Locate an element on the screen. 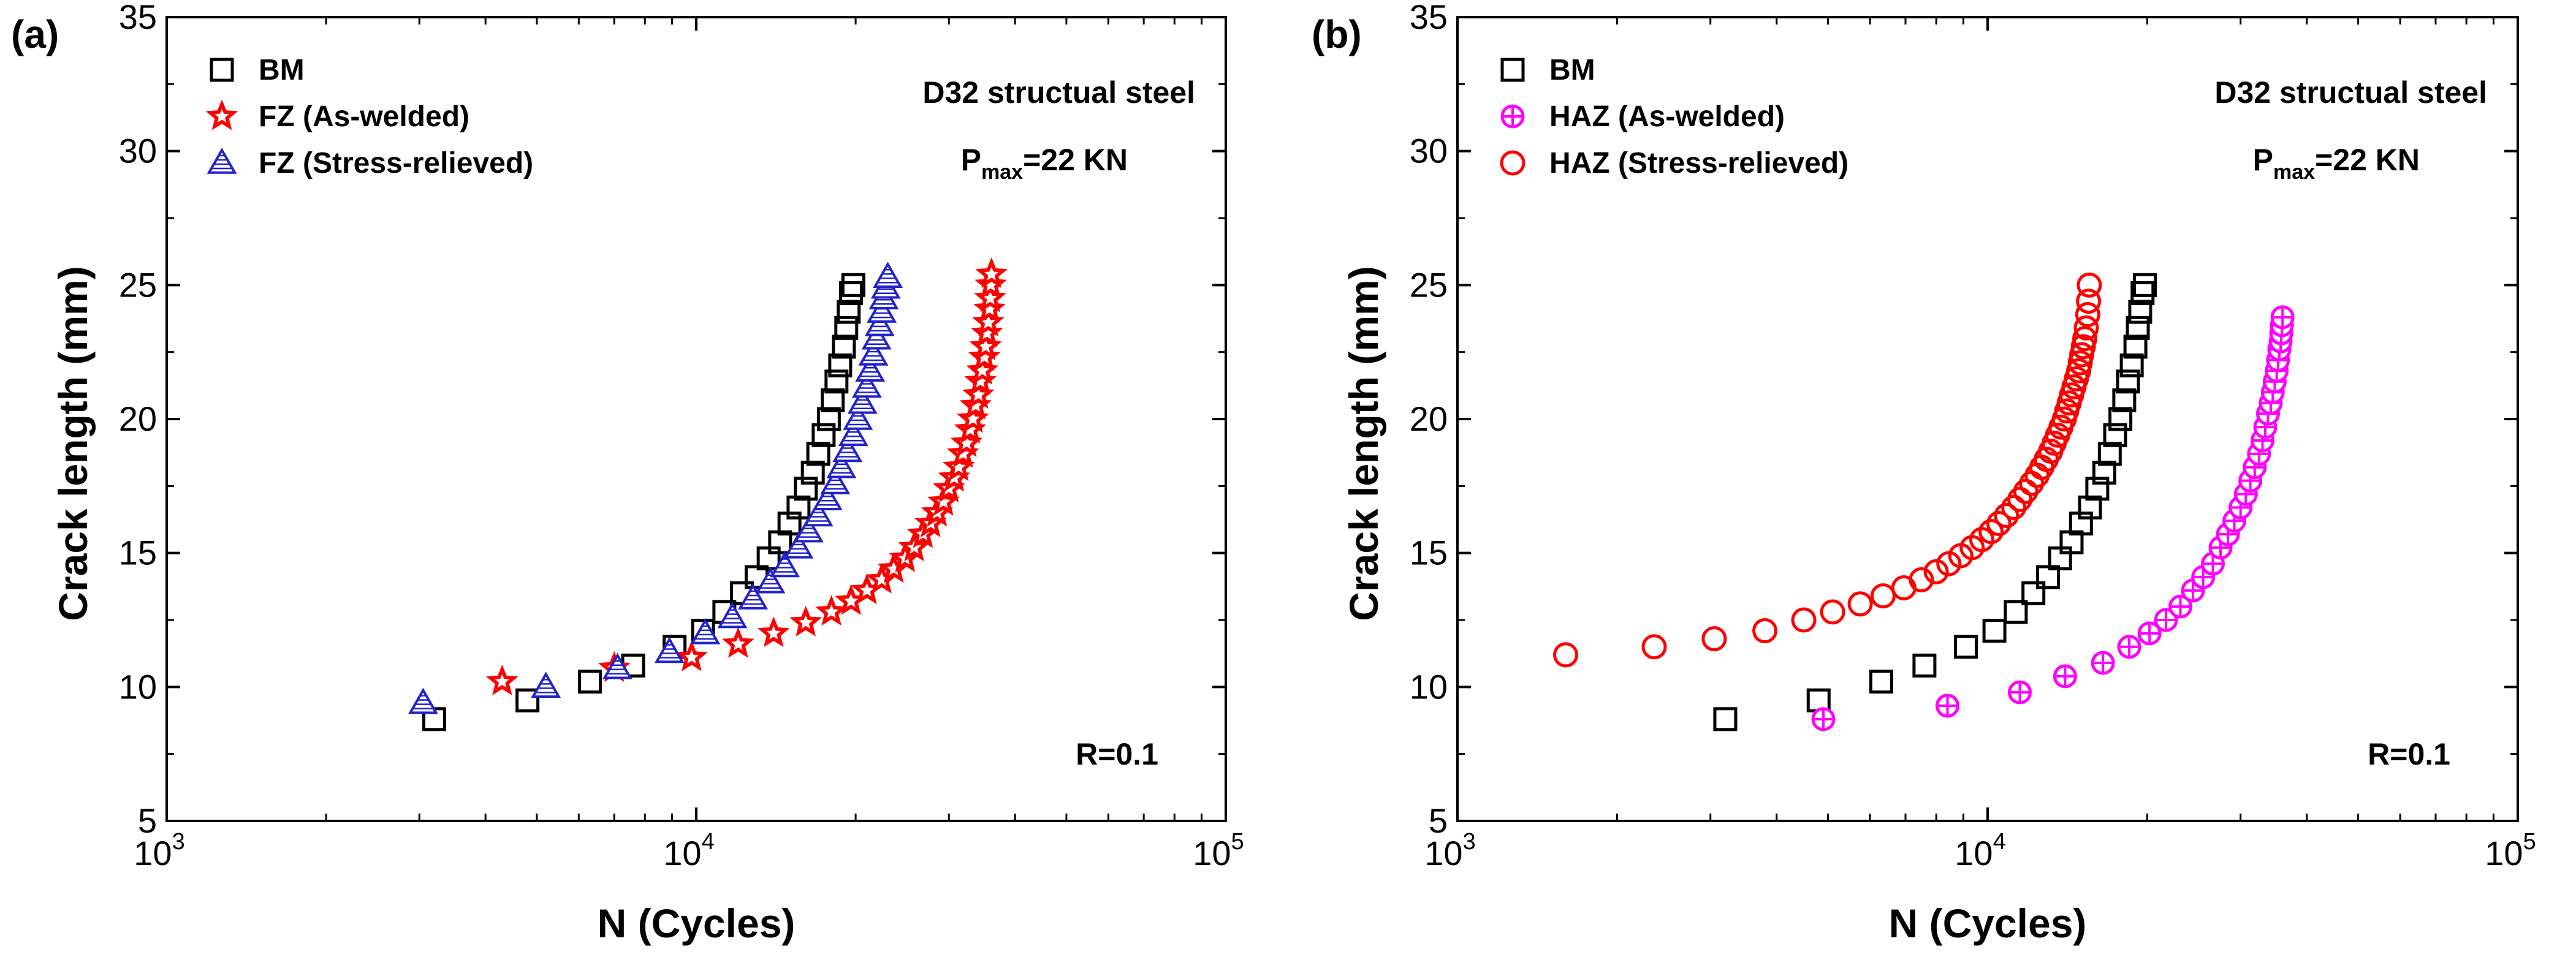 The image size is (2576, 960). legend-entry: FZ (As-welded) is located at coordinates (364, 116).